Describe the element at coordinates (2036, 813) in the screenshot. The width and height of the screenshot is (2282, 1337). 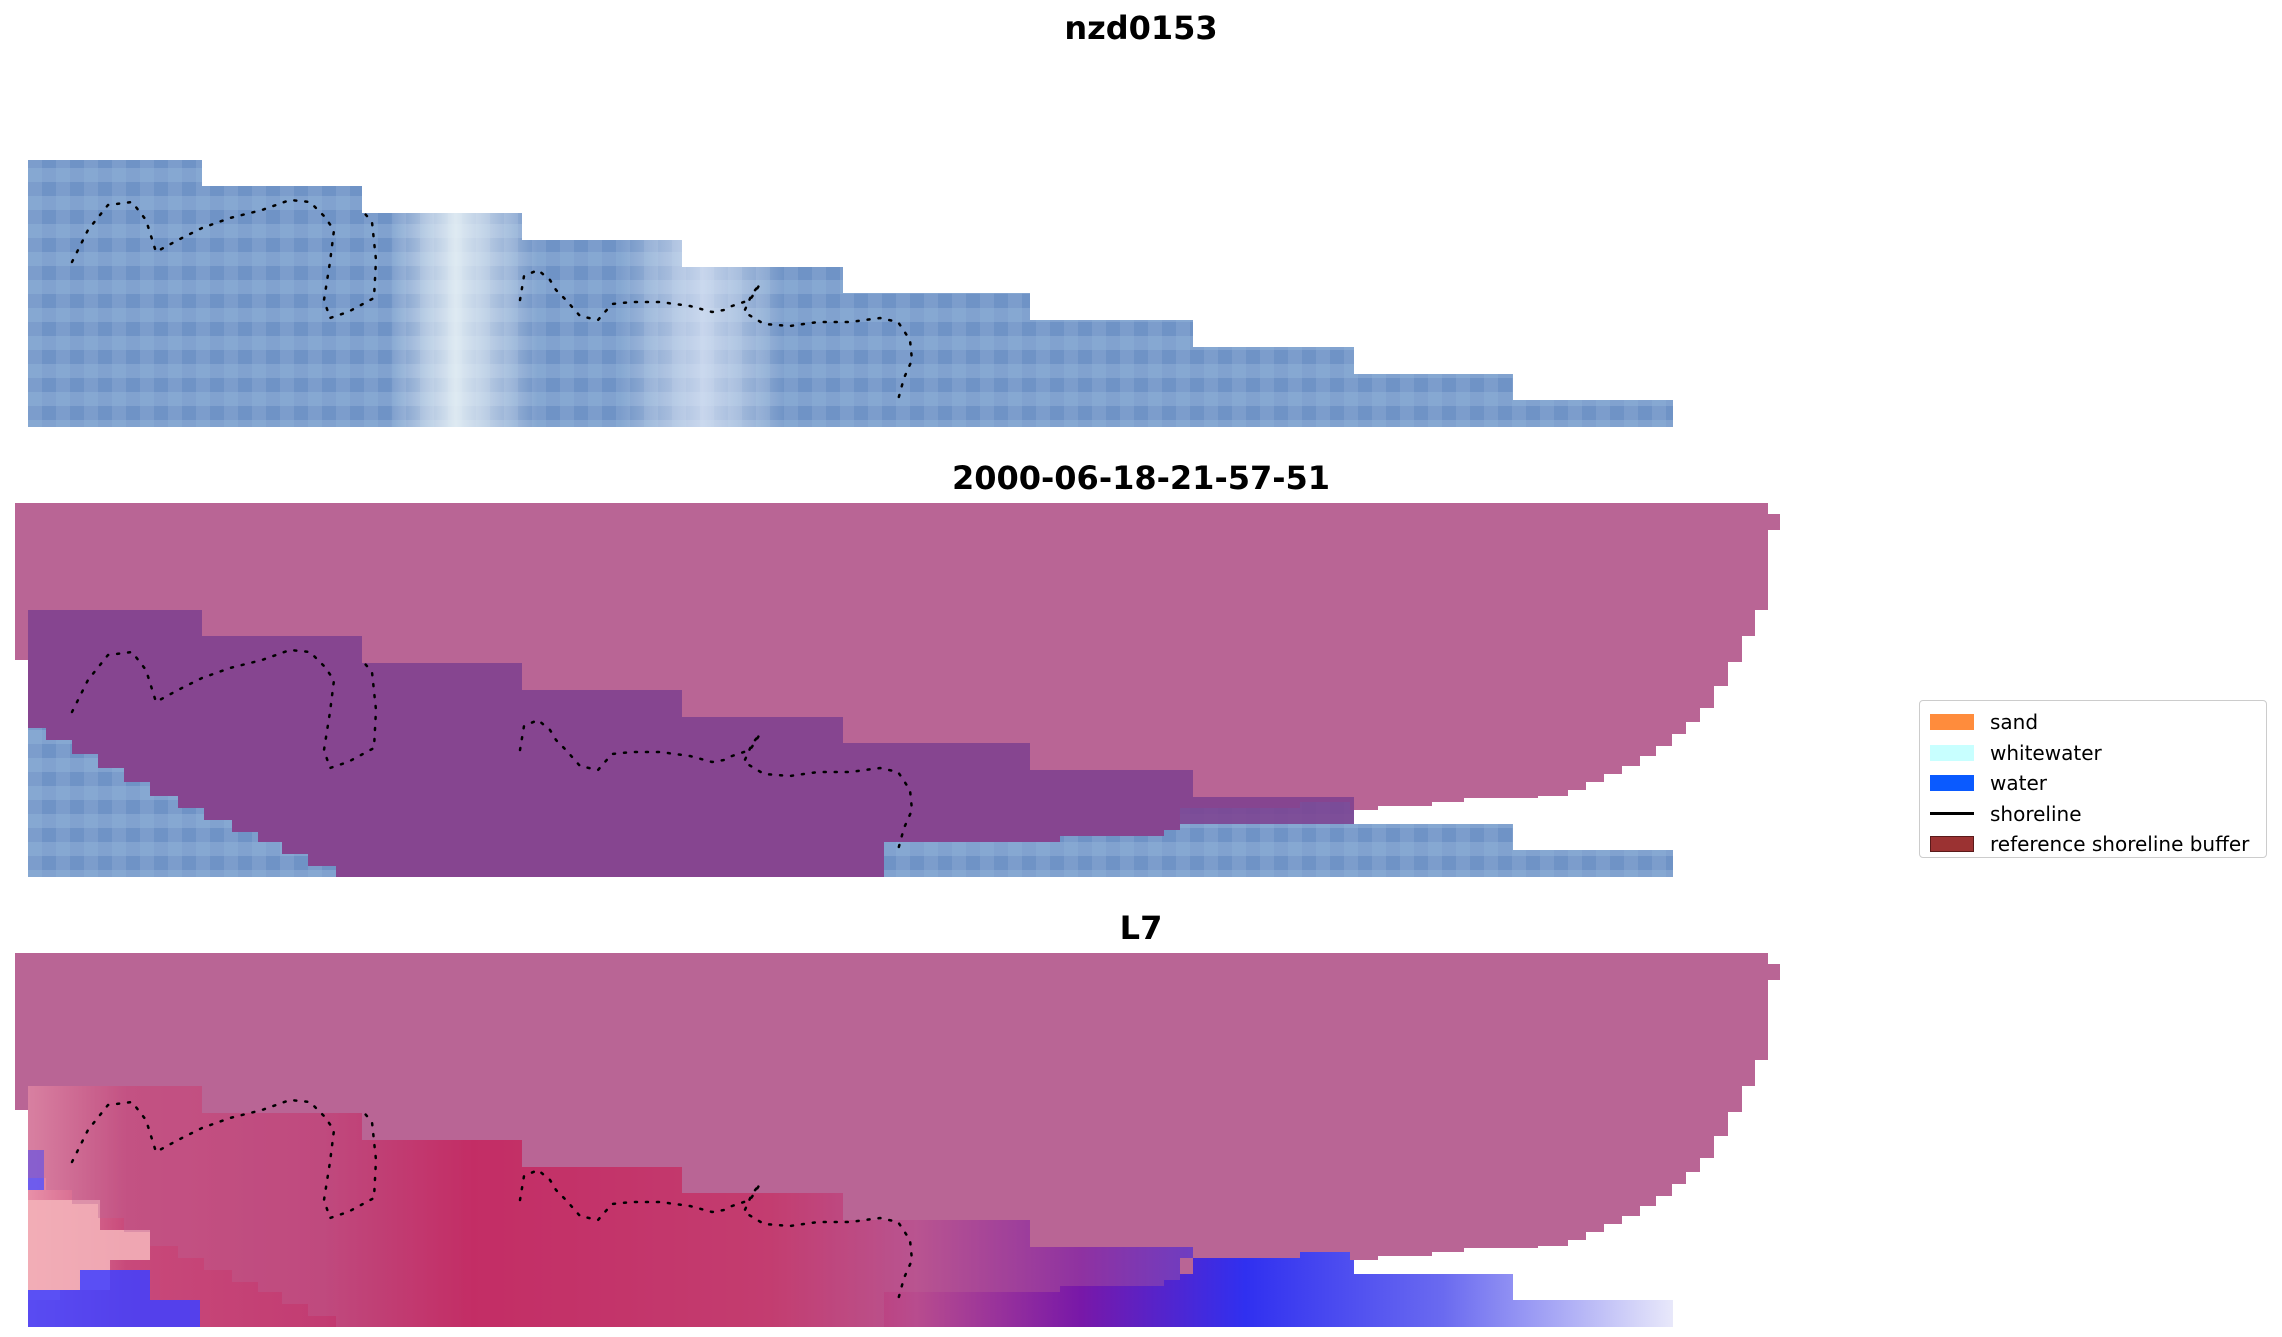
I see `legend-label-shoreline: shoreline` at that location.